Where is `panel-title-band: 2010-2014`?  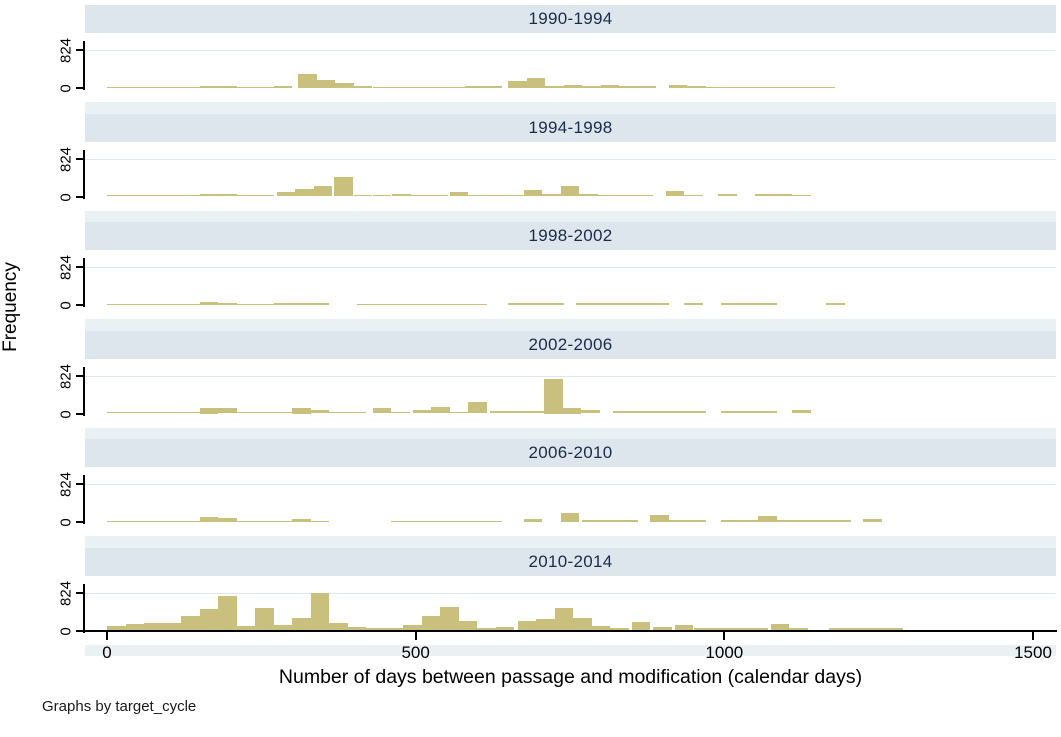 panel-title-band: 2010-2014 is located at coordinates (570, 561).